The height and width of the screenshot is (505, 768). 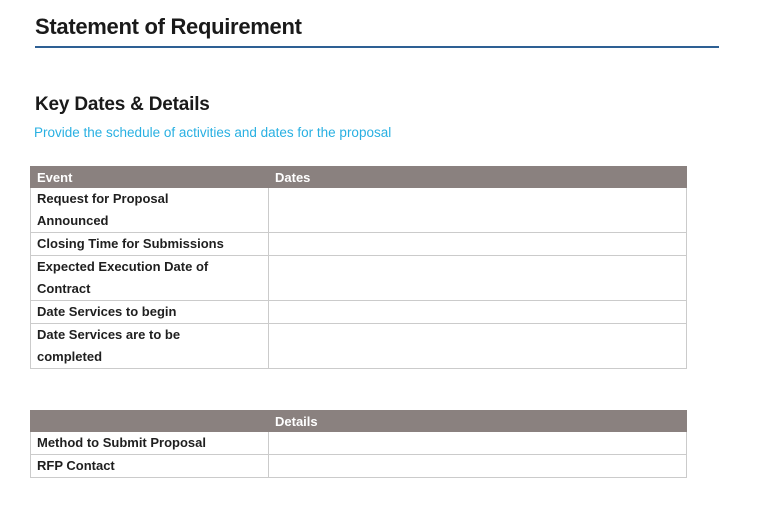 I want to click on table-header-row: Details, so click(x=358, y=421).